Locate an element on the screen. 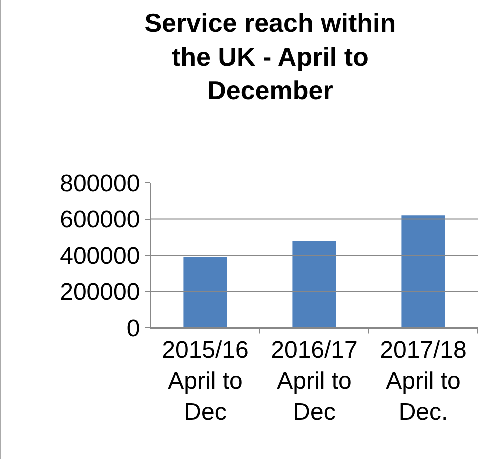  x-tick-label: 2016/17 April to Dec is located at coordinates (314, 381).